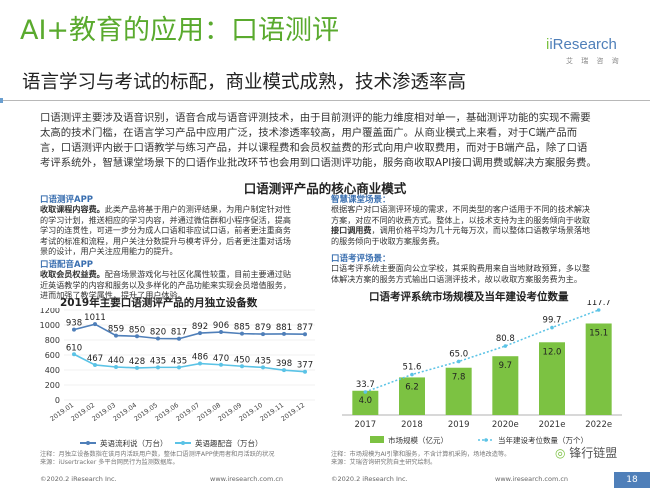 The width and height of the screenshot is (650, 488). What do you see at coordinates (52, 385) in the screenshot?
I see `y-tick-label: 200` at bounding box center [52, 385].